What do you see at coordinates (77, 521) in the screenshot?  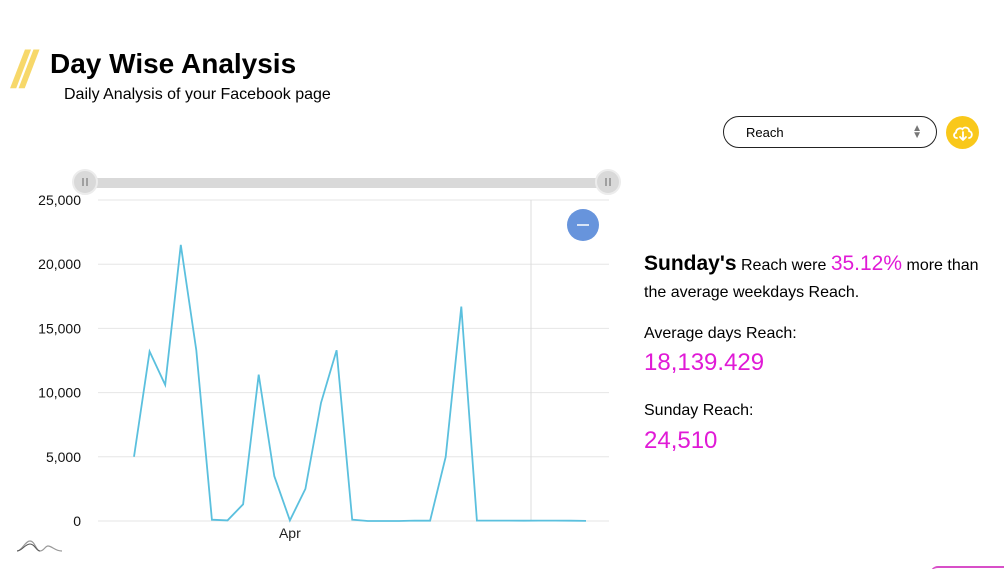 I see `y-tick-label: 0` at bounding box center [77, 521].